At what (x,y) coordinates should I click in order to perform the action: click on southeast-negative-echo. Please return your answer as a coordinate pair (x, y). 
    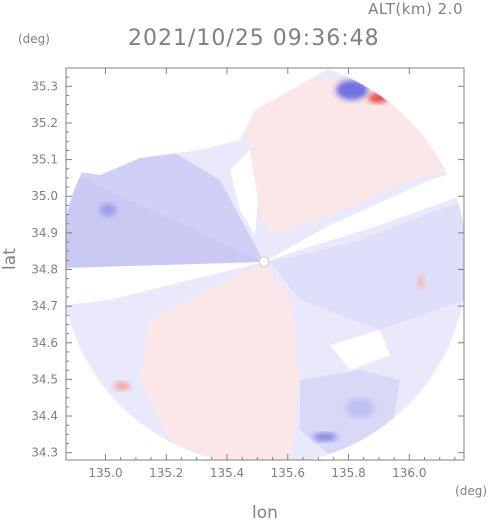
    Looking at the image, I should click on (360, 408).